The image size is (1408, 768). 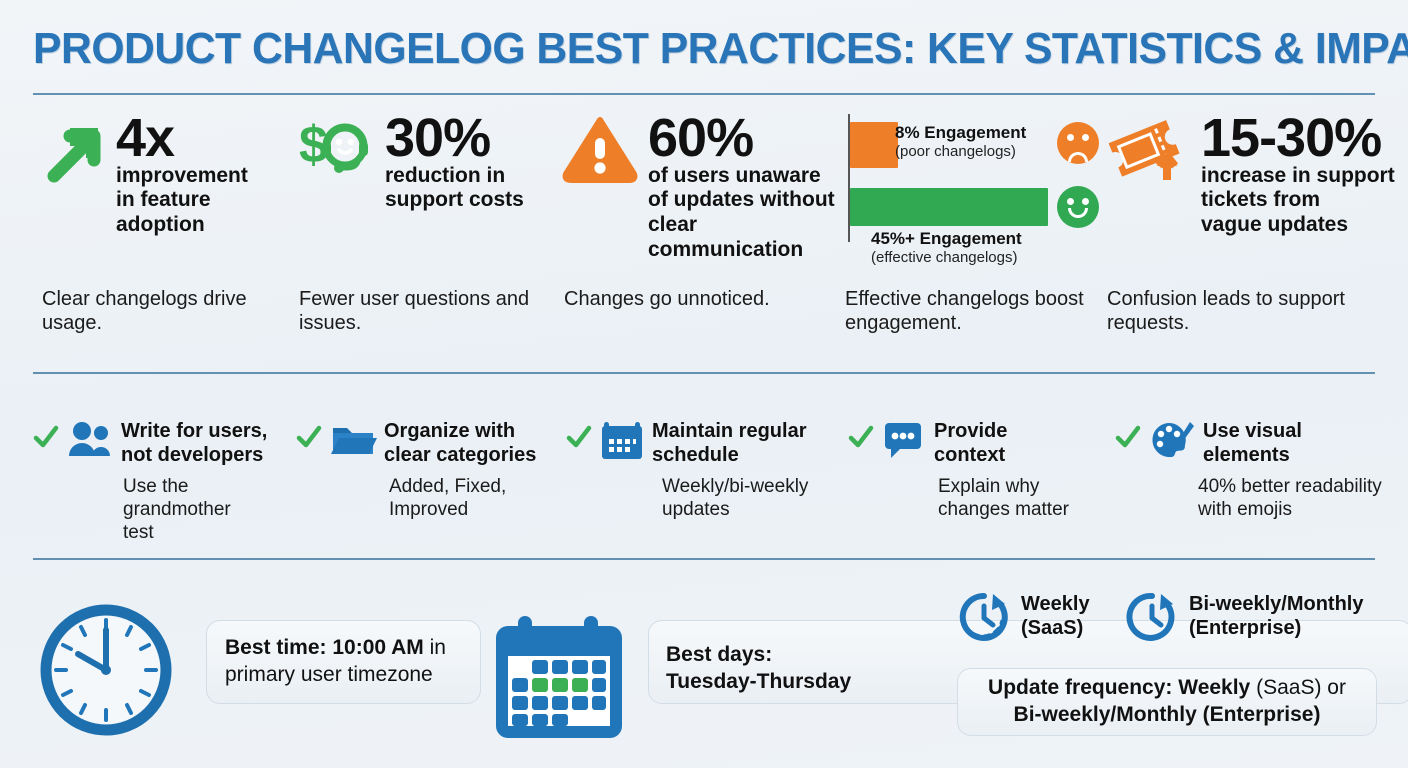 I want to click on warning-triangle-icon, so click(x=600, y=148).